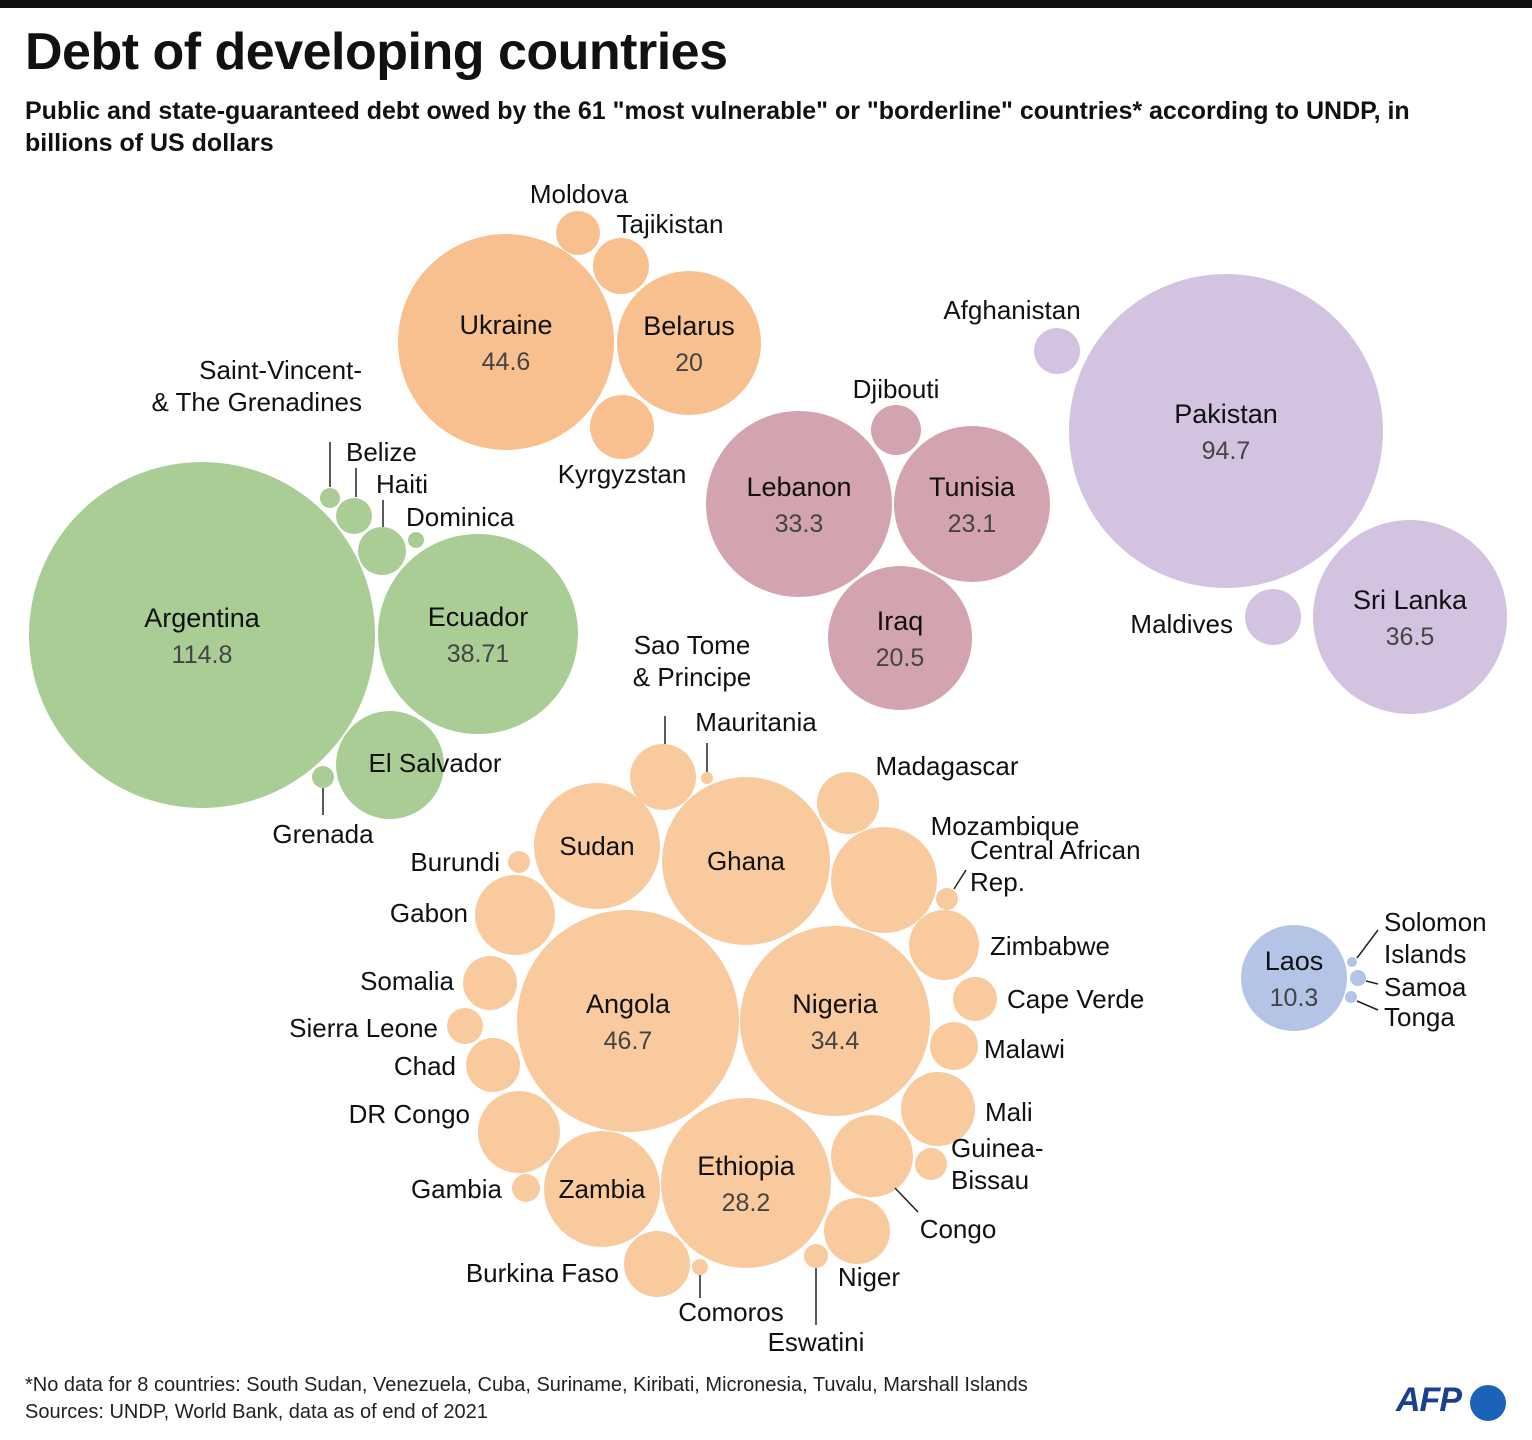  I want to click on bubble-congo, so click(872, 1156).